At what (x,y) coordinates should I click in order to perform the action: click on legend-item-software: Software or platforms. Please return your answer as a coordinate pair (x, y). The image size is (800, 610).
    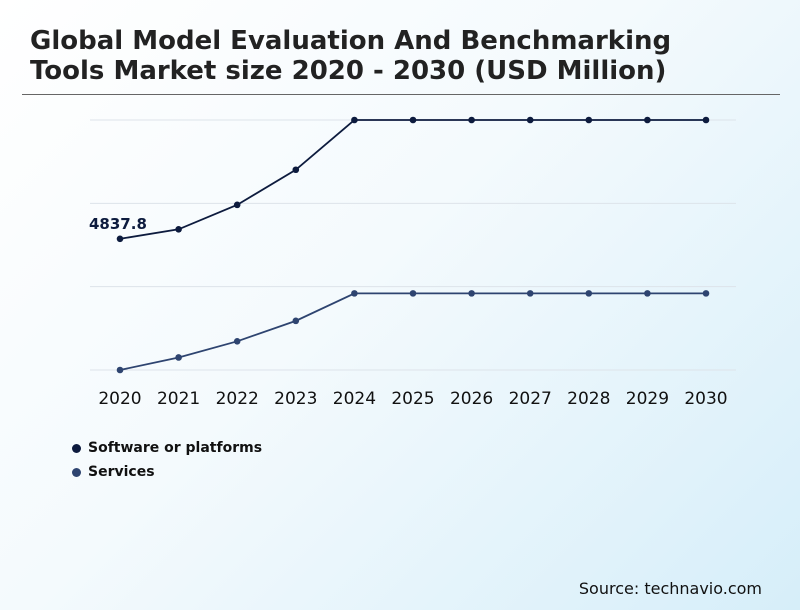
    Looking at the image, I should click on (167, 448).